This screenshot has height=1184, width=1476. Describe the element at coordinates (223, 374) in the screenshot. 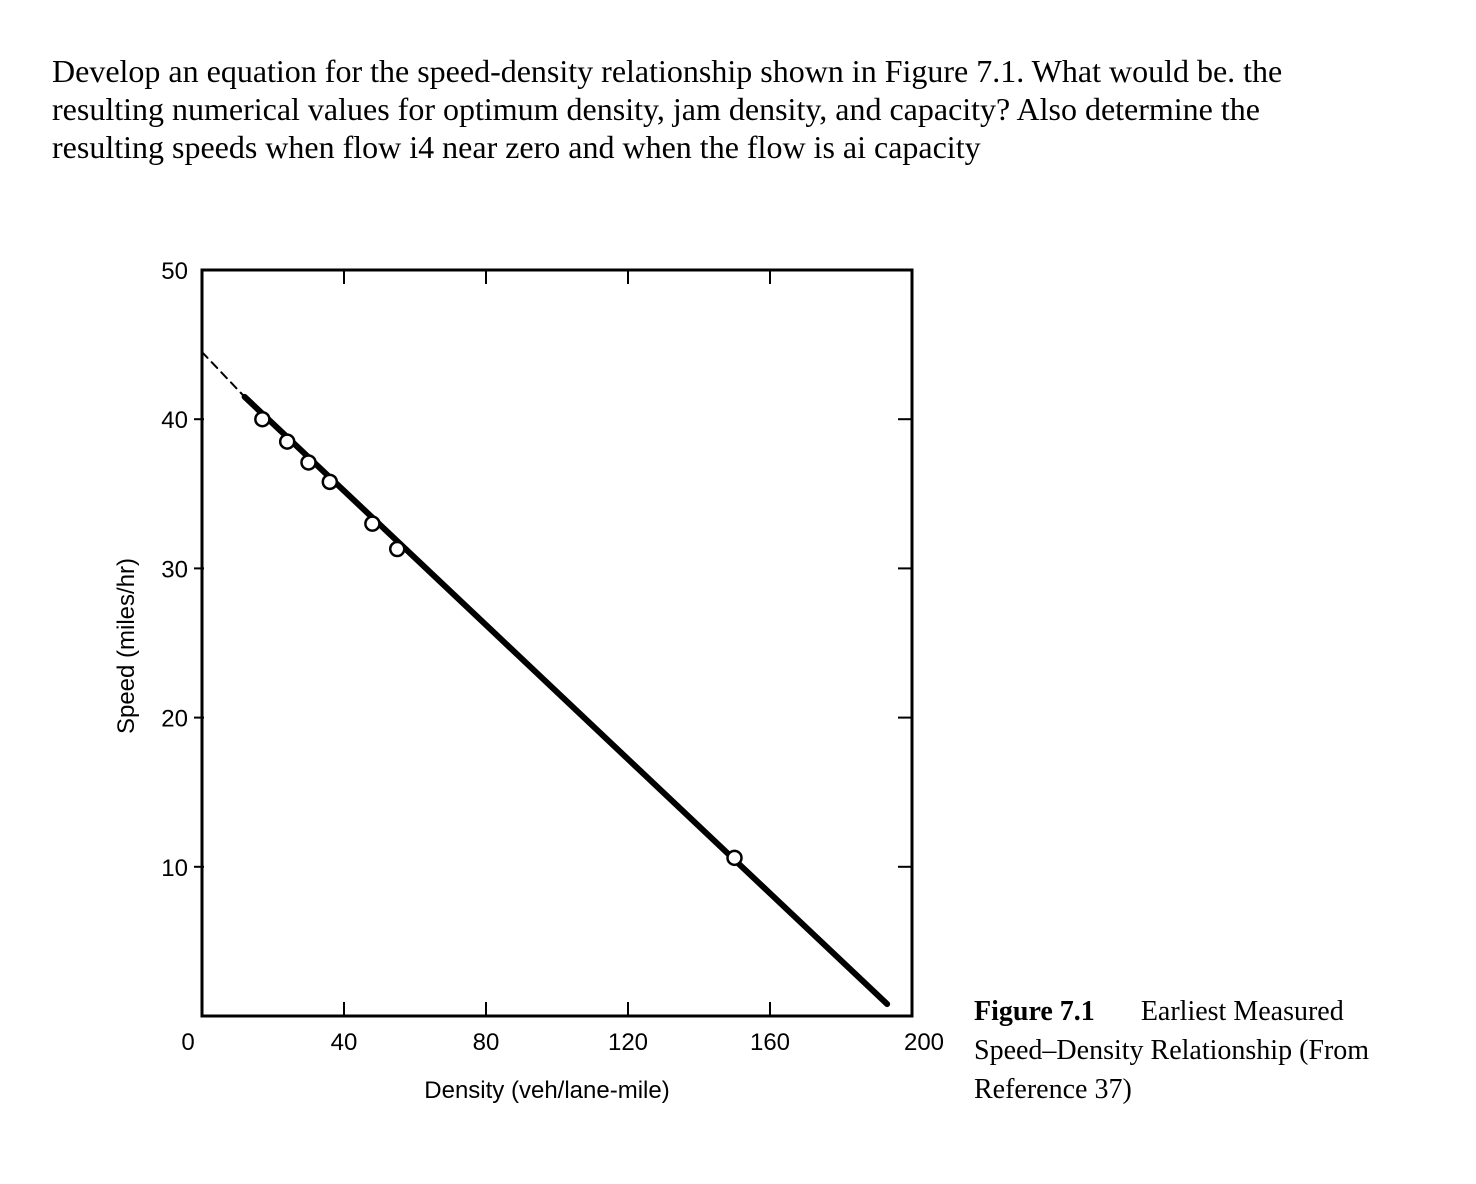

I see `fit-line-extrapolated` at that location.